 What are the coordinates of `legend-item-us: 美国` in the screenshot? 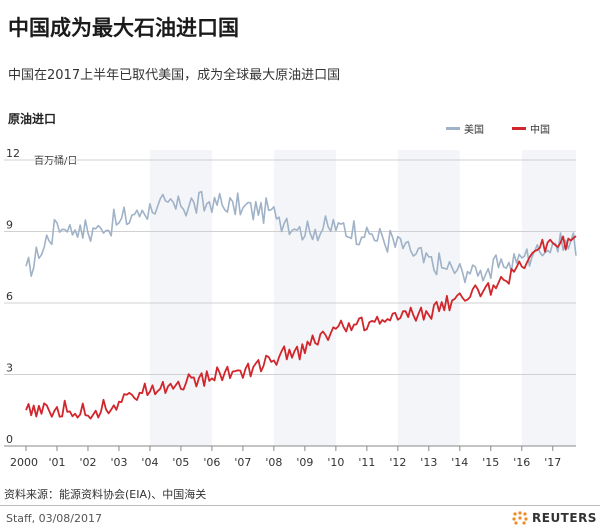 It's located at (465, 128).